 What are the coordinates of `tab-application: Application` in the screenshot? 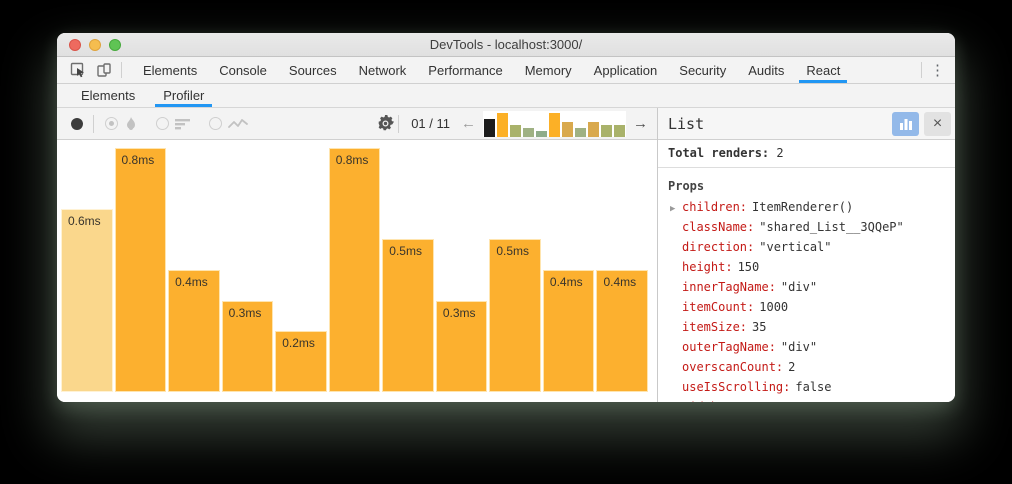 It's located at (625, 70).